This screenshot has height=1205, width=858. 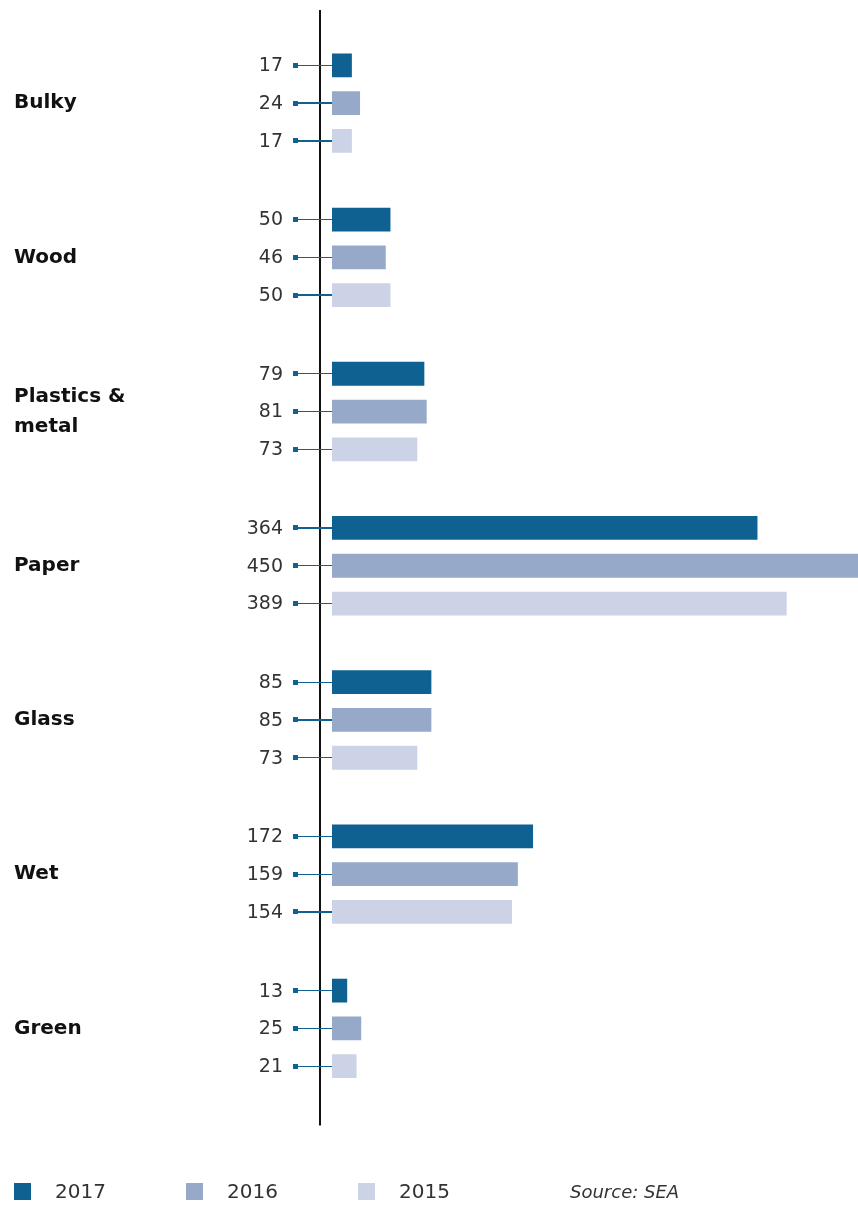 What do you see at coordinates (270, 1027) in the screenshot?
I see `data-label: 25` at bounding box center [270, 1027].